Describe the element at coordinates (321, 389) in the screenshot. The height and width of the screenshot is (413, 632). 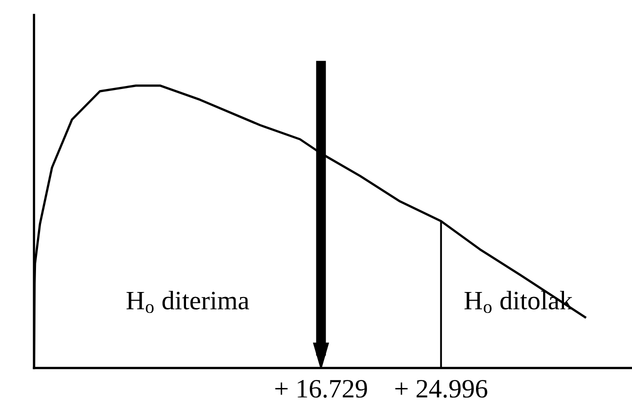
I see `x-tick-label: + 16.729` at that location.